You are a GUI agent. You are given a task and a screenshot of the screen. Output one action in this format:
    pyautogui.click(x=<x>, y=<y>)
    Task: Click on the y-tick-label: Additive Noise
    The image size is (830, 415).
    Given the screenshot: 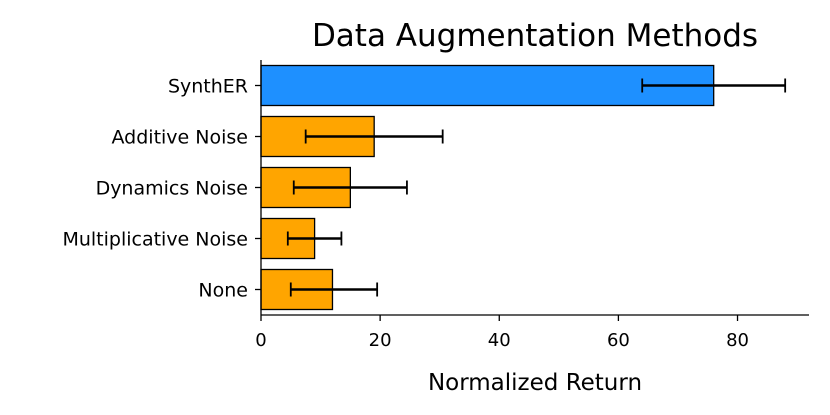 What is the action you would take?
    pyautogui.click(x=180, y=138)
    